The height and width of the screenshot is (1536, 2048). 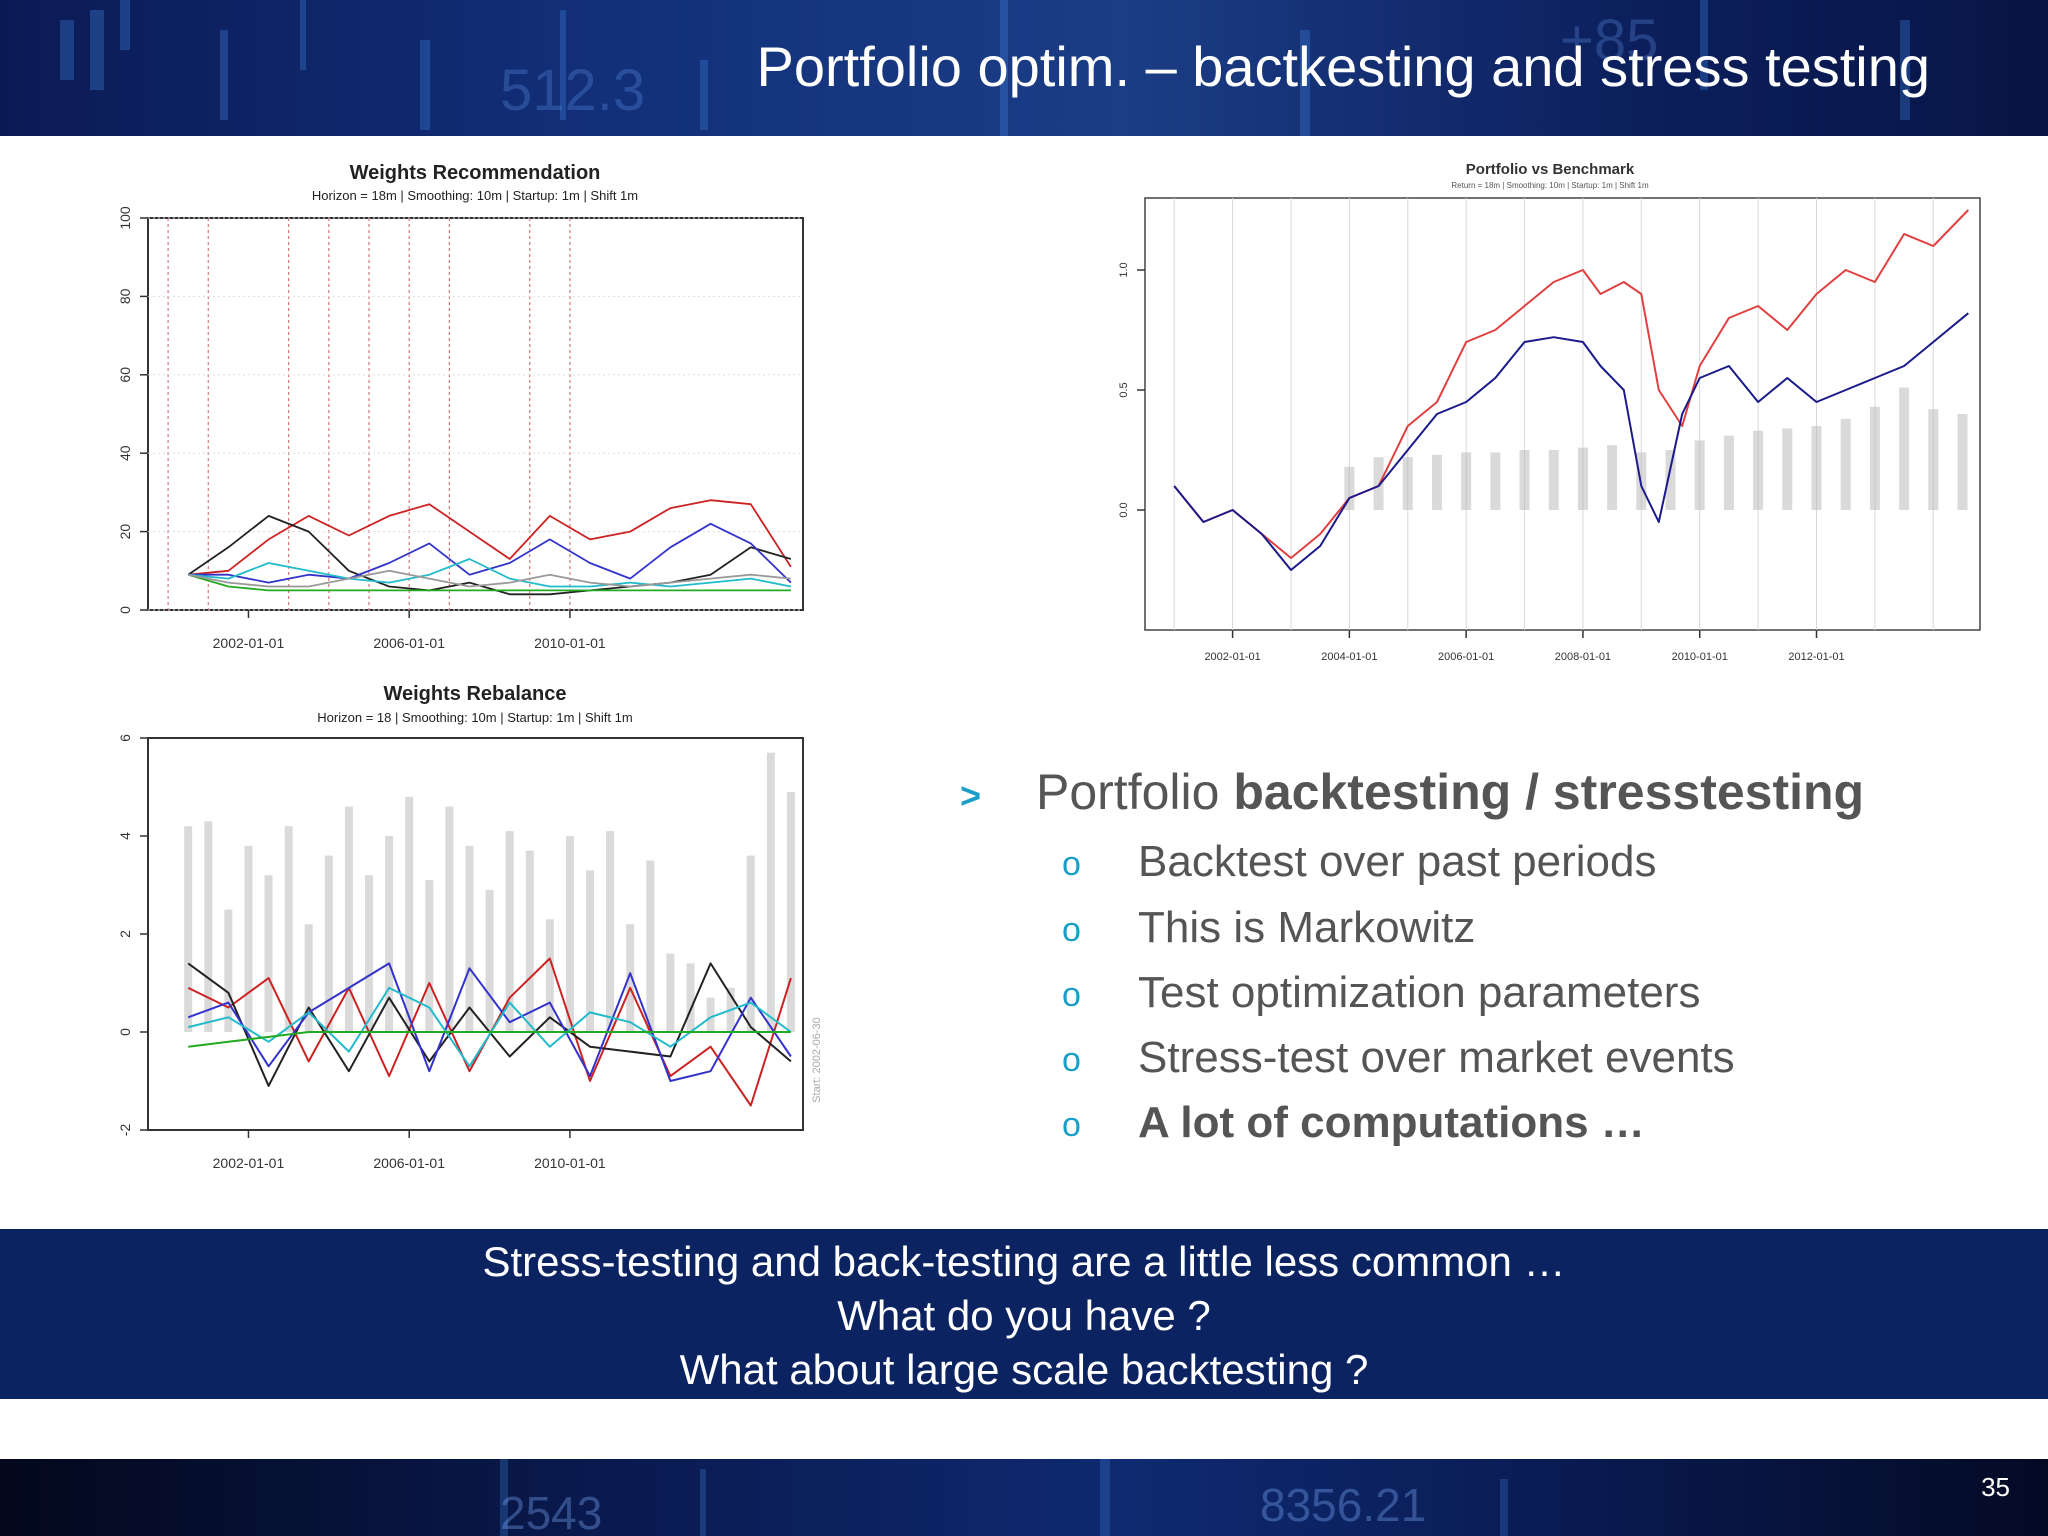 I want to click on chart-title: Weights Rebalance, so click(x=474, y=694).